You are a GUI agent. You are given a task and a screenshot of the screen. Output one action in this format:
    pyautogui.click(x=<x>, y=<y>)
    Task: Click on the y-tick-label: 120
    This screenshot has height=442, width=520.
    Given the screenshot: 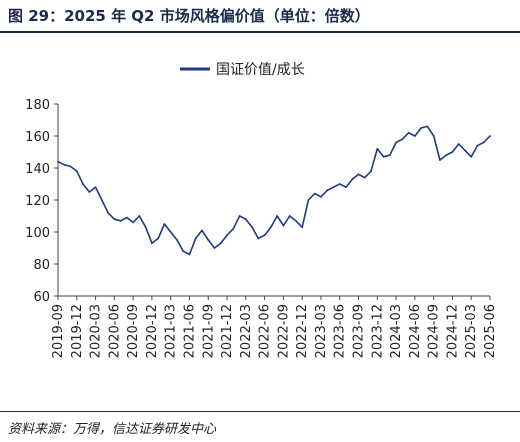 What is the action you would take?
    pyautogui.click(x=37, y=201)
    